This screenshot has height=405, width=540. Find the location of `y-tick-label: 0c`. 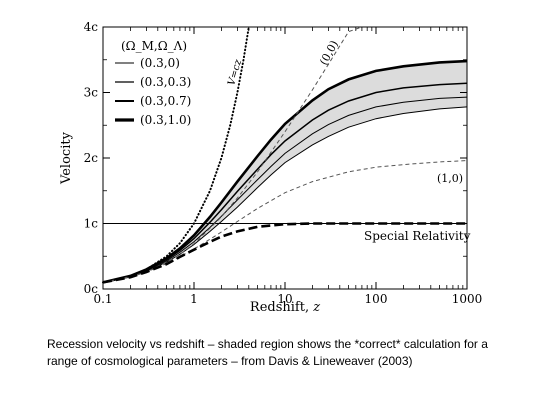

y-tick-label: 0c is located at coordinates (91, 289).